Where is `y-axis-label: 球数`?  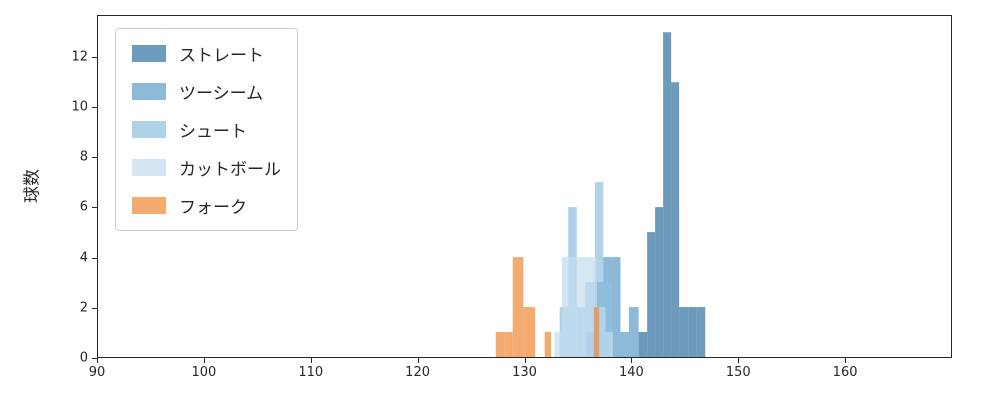 y-axis-label: 球数 is located at coordinates (32, 186).